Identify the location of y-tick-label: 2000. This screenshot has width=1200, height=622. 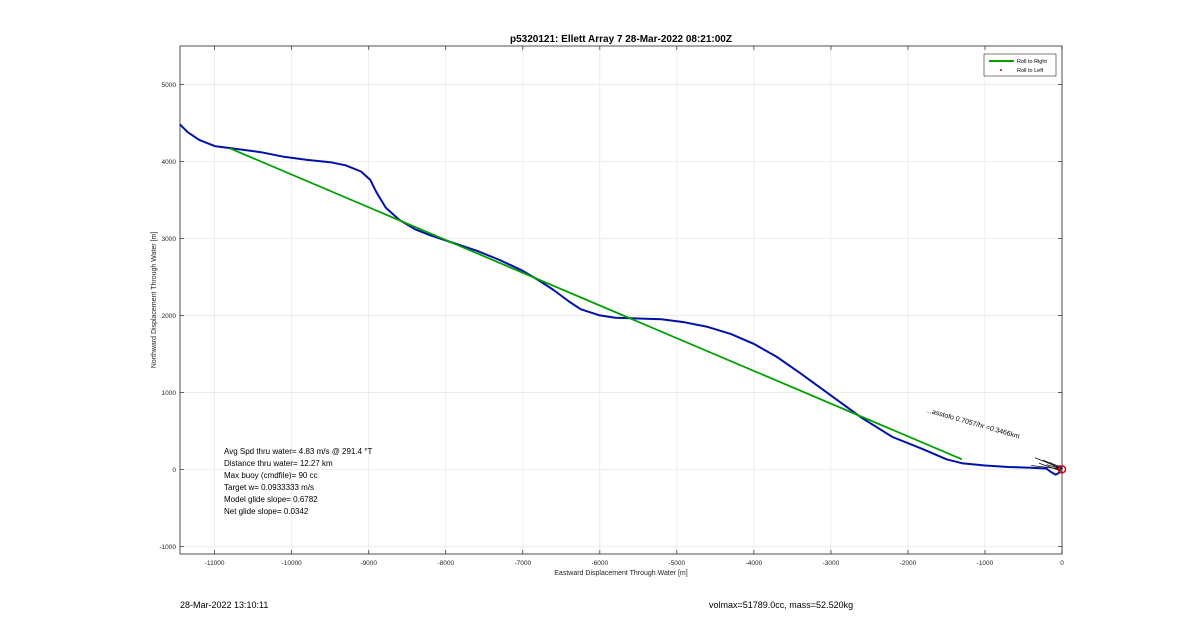
(169, 316).